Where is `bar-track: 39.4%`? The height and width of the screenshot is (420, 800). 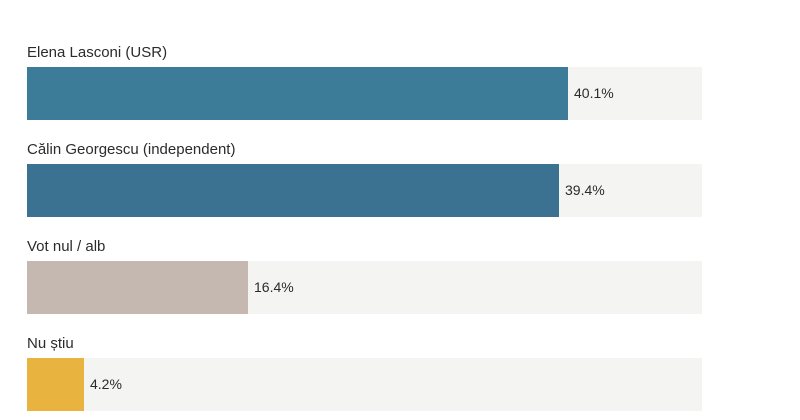 bar-track: 39.4% is located at coordinates (364, 190).